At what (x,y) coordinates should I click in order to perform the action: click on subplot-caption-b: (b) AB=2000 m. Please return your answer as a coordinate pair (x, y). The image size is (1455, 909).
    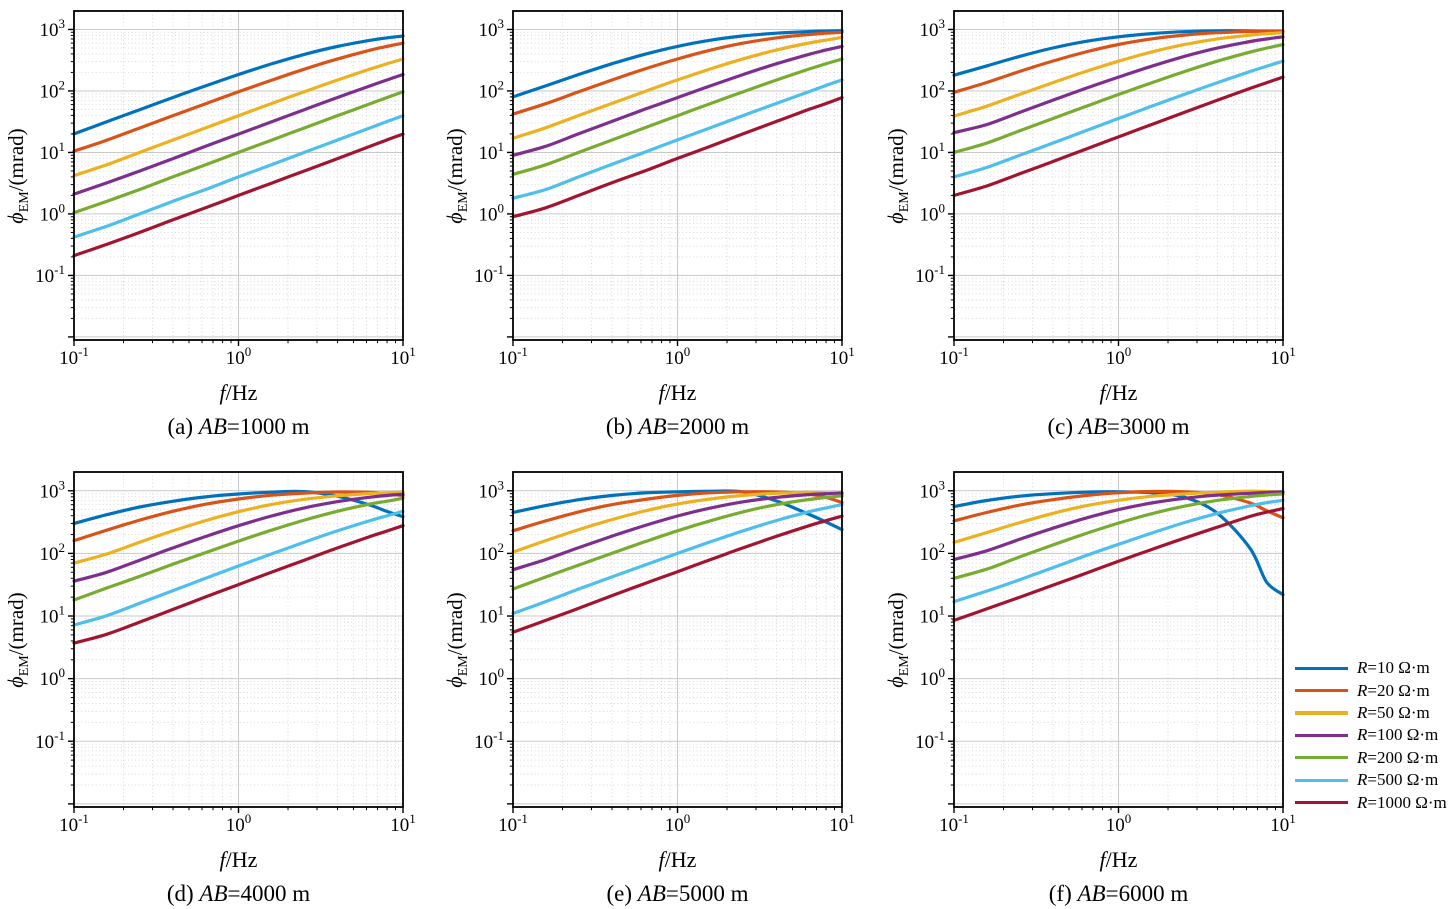
    Looking at the image, I should click on (677, 426).